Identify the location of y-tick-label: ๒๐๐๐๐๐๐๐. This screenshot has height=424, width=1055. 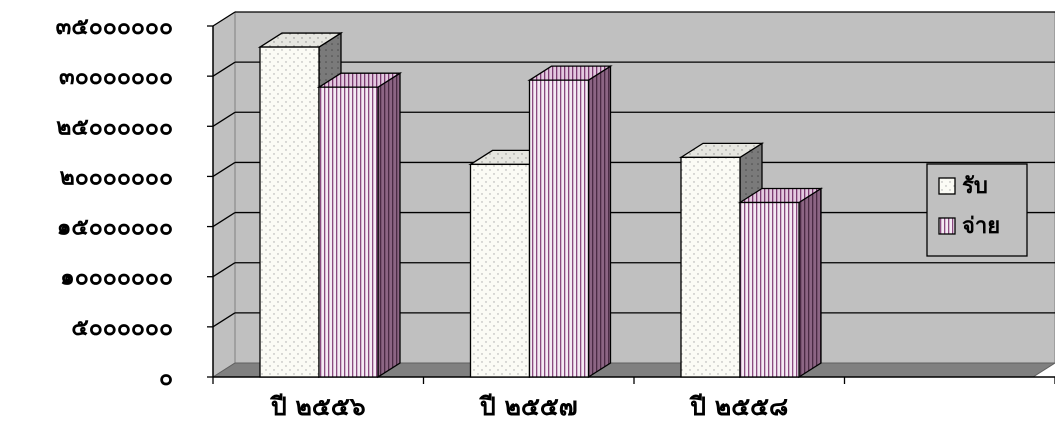
(116, 177).